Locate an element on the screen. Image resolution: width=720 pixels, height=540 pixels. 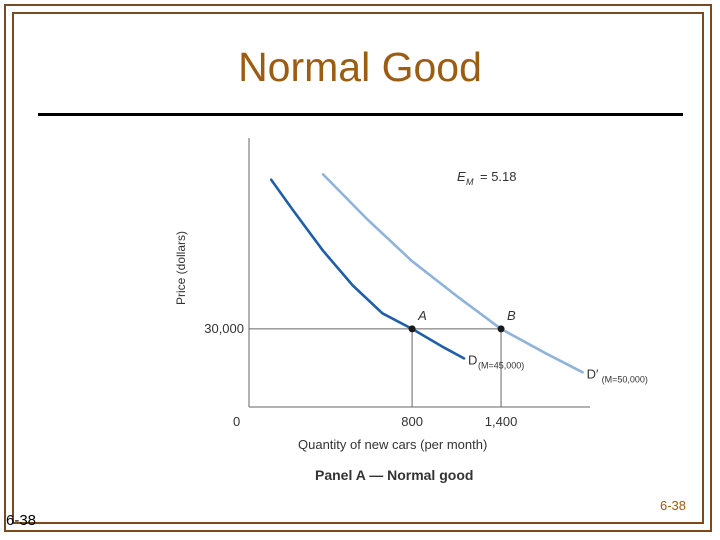
slide-number-left: 6-38 is located at coordinates (21, 520).